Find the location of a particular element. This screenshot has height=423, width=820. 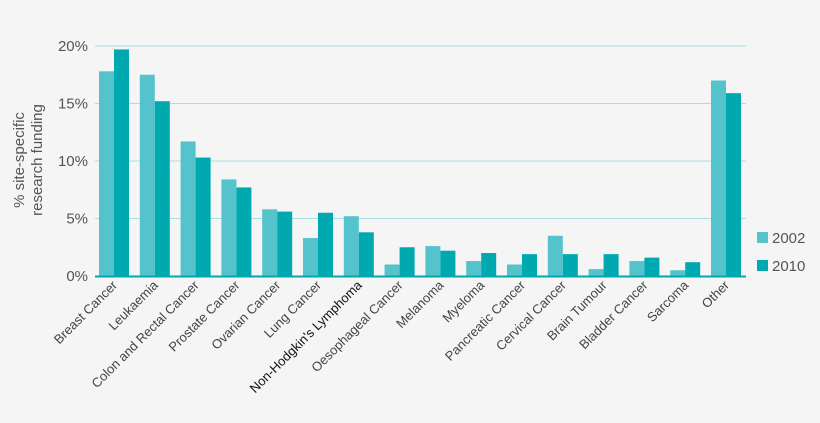

legend: 2002 2010 is located at coordinates (781, 252).